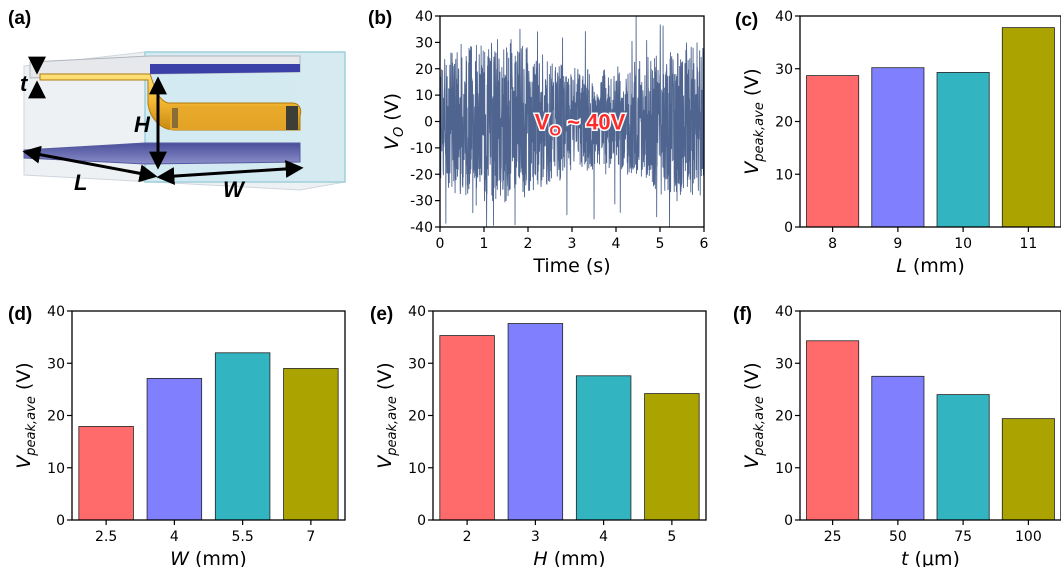 This screenshot has height=567, width=1061. I want to click on panel-label-b: (b), so click(380, 18).